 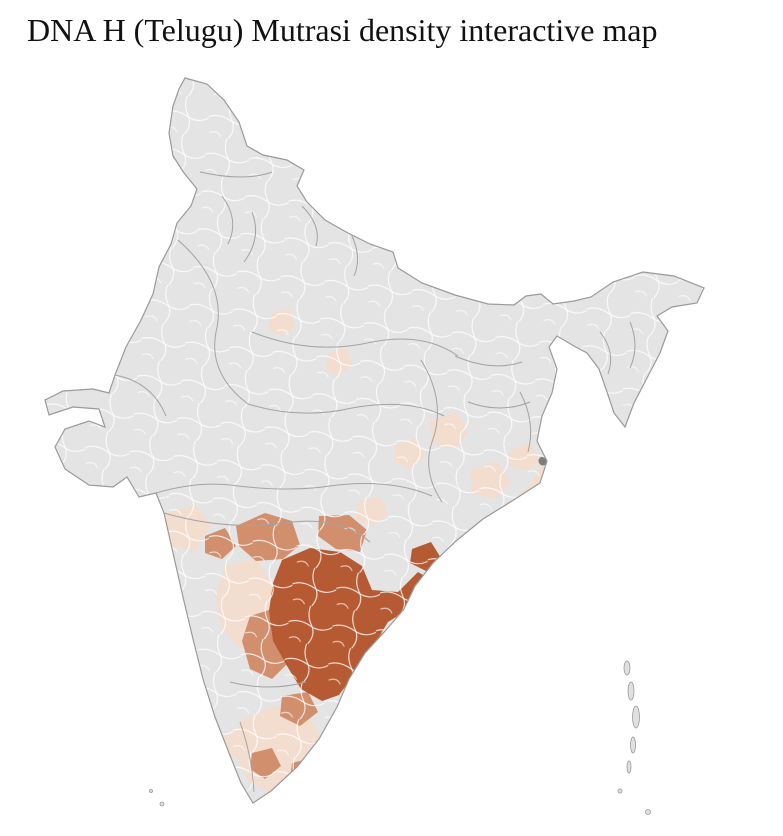 What do you see at coordinates (680, 325) in the screenshot?
I see `density-region-low-assam` at bounding box center [680, 325].